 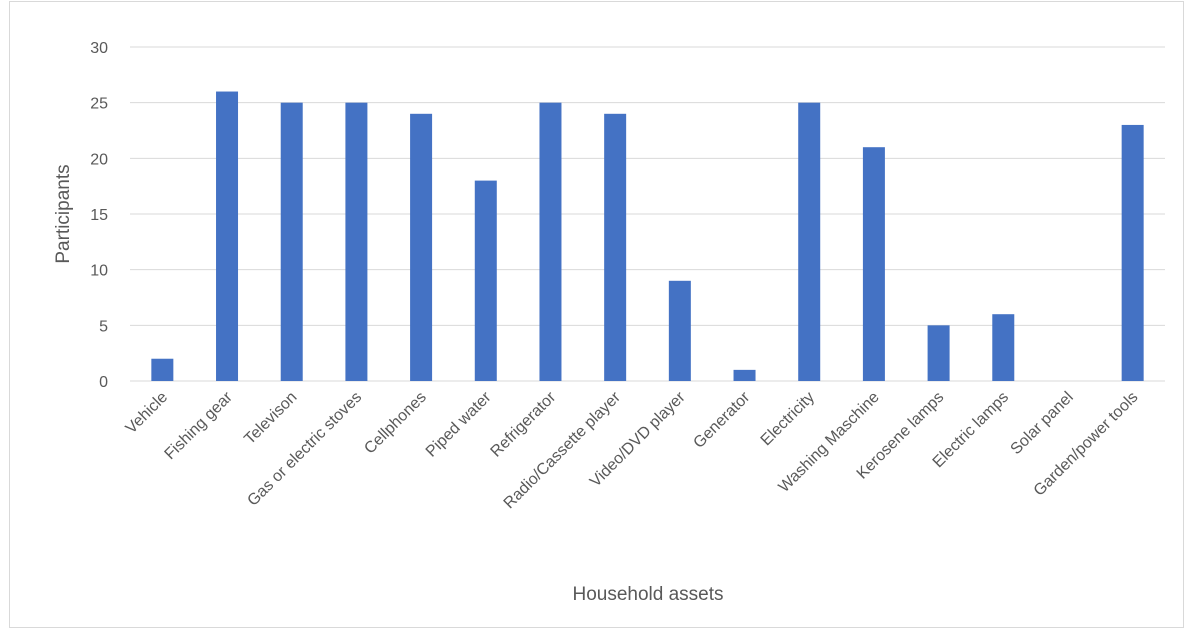 What do you see at coordinates (103, 326) in the screenshot?
I see `y-tick-label: 5` at bounding box center [103, 326].